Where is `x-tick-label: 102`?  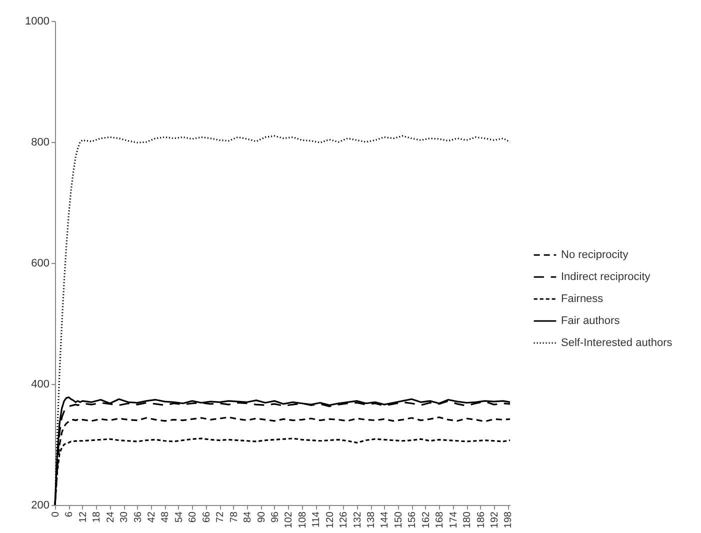 x-tick-label: 102 is located at coordinates (289, 519).